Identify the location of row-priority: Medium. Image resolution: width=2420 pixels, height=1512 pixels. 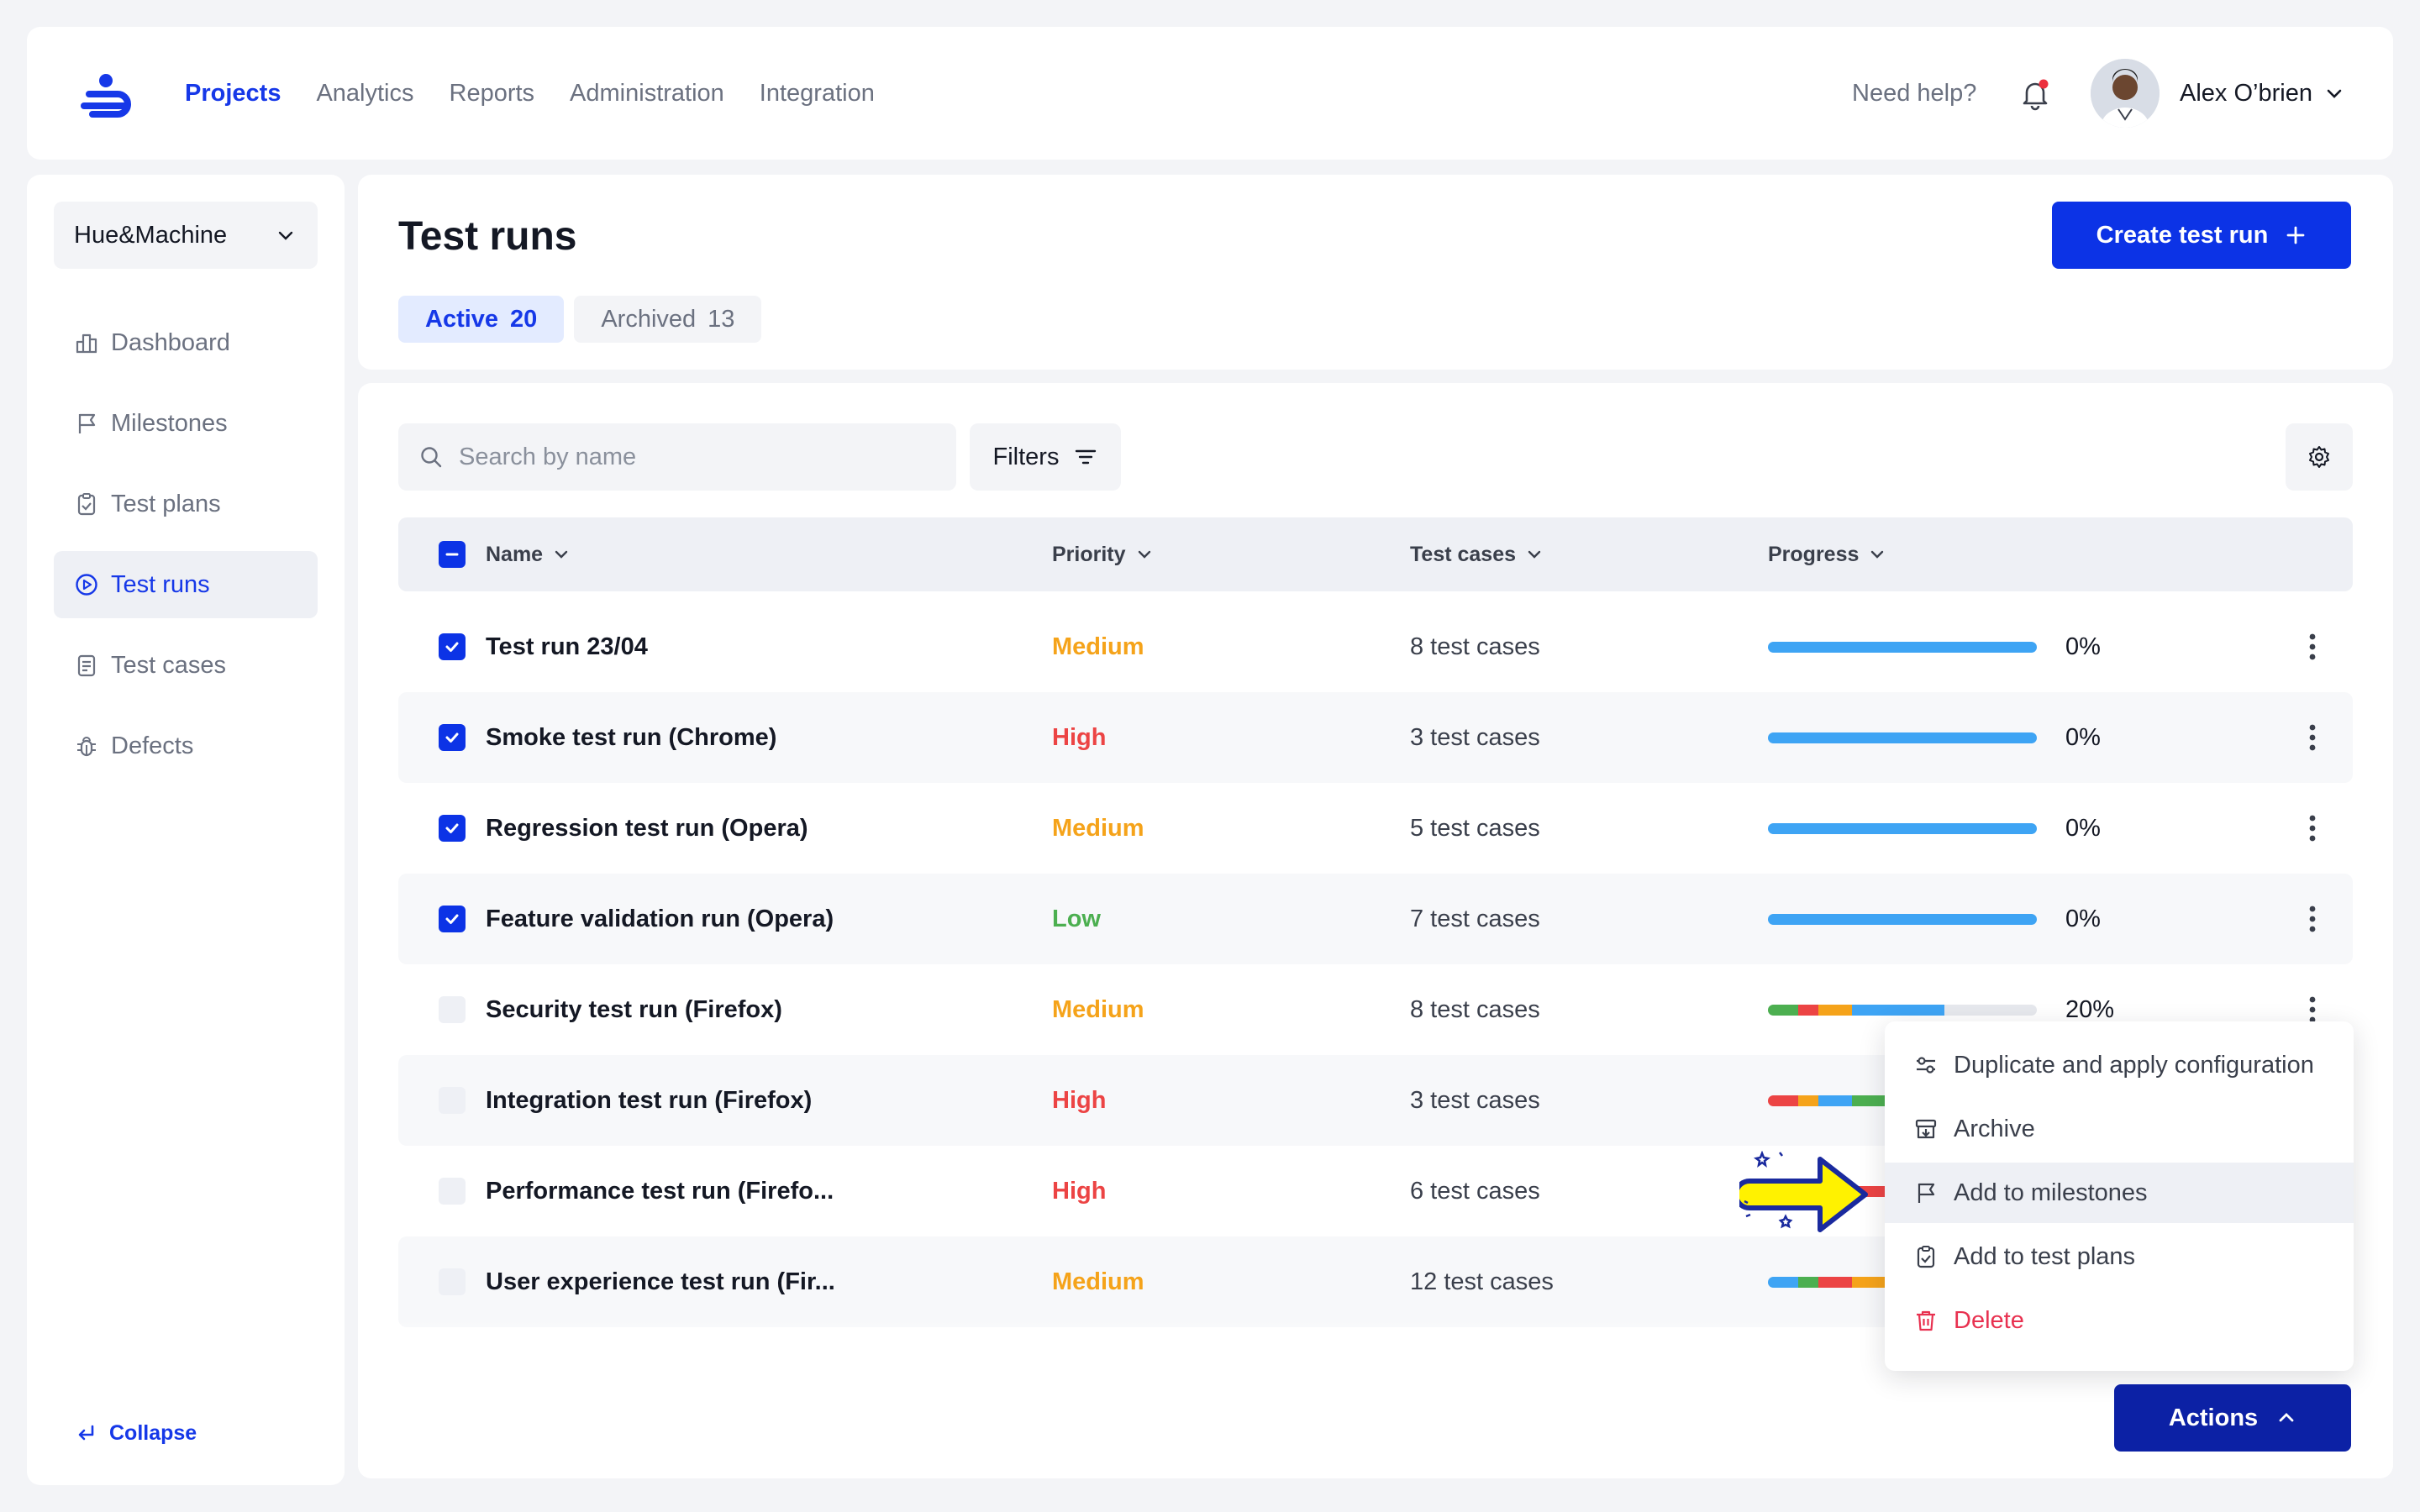
(1098, 828).